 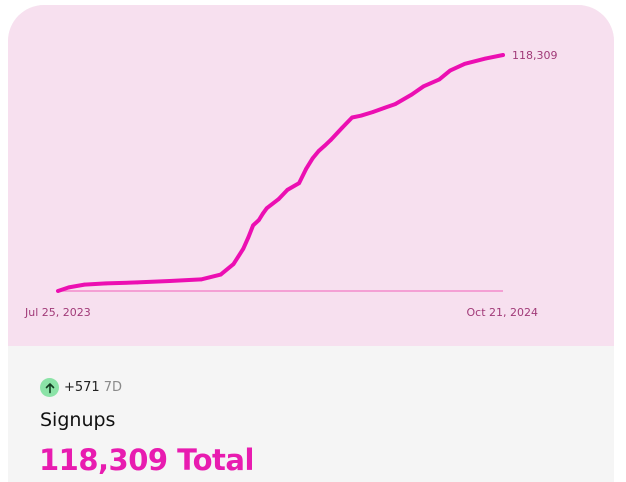 I want to click on delta-row: +571 7D, so click(x=81, y=387).